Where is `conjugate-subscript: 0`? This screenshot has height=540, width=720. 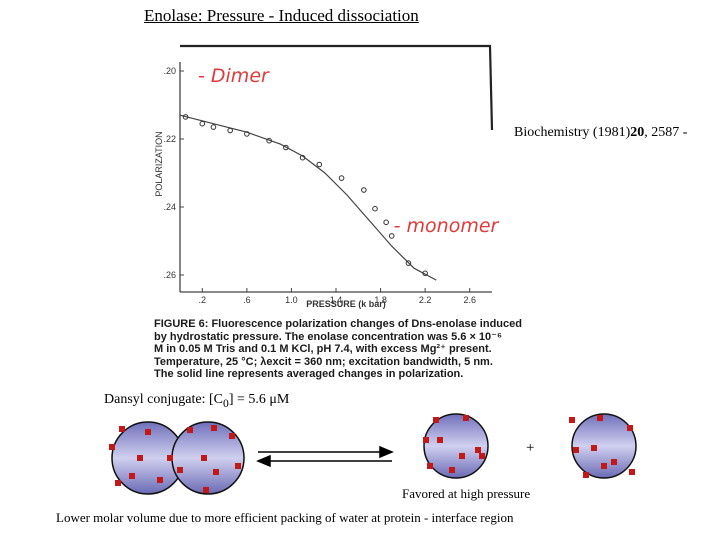 conjugate-subscript: 0 is located at coordinates (225, 403).